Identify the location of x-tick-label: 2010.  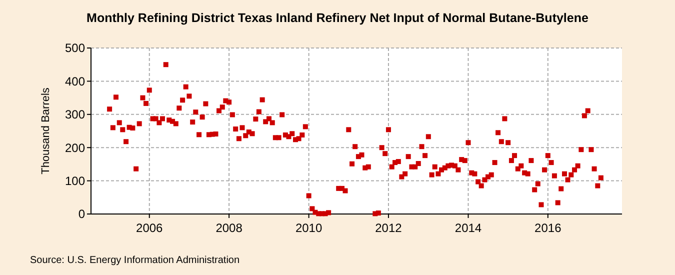
(308, 228).